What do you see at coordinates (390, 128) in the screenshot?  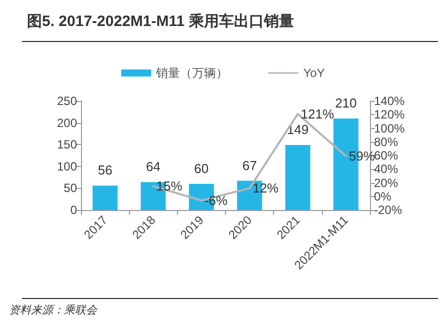 I see `y2-tick-label: 100%` at bounding box center [390, 128].